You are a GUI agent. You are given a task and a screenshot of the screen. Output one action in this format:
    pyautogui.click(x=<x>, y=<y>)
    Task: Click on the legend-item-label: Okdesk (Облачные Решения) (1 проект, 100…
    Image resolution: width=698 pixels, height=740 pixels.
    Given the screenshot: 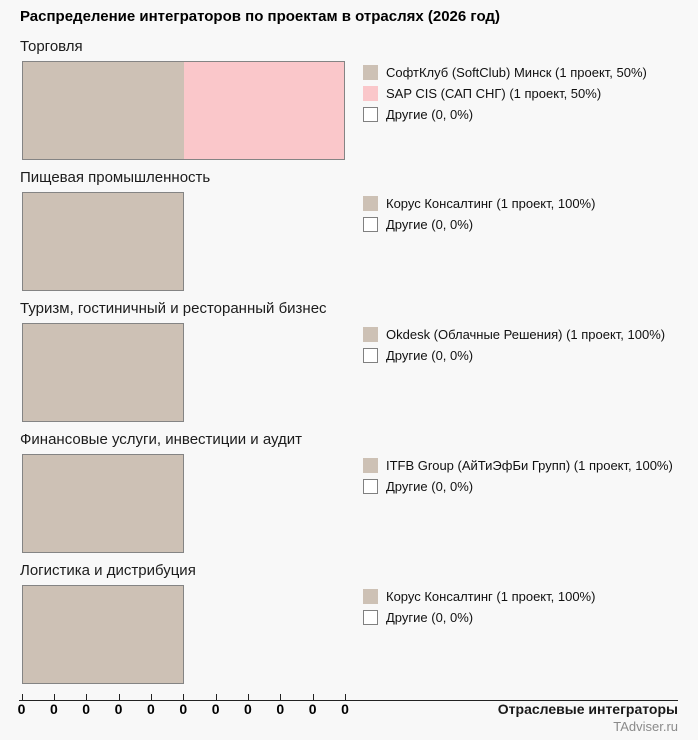 What is the action you would take?
    pyautogui.click(x=526, y=334)
    